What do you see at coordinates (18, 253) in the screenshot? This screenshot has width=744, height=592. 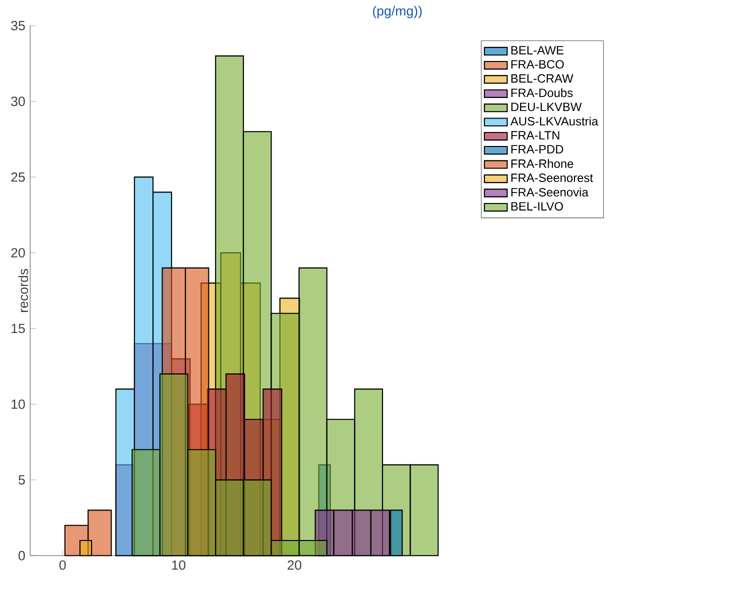 I see `y-tick-label: 20` at bounding box center [18, 253].